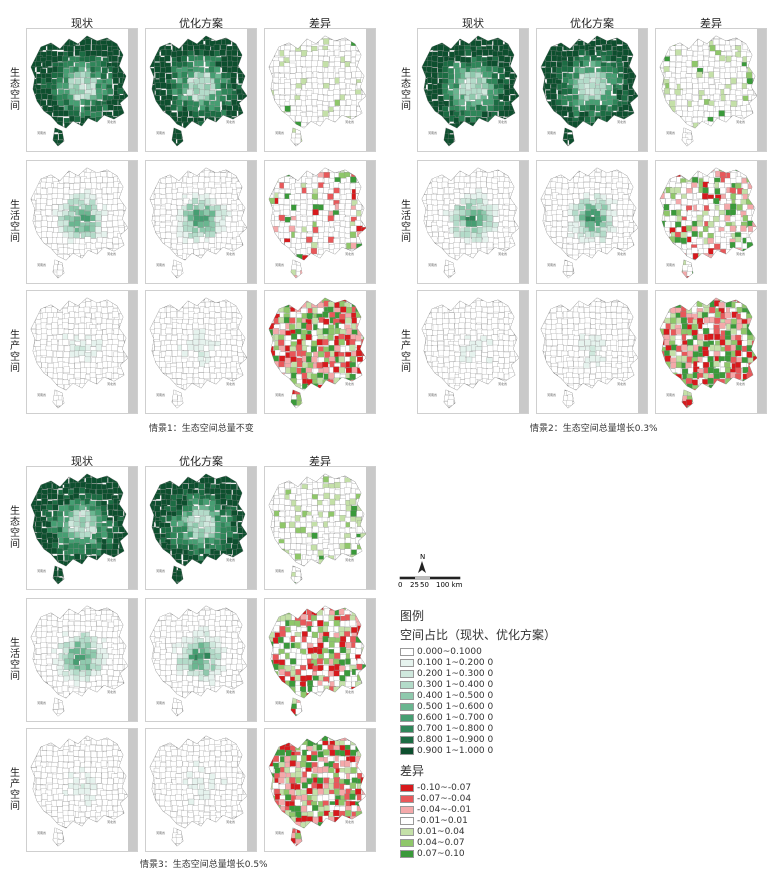  Describe the element at coordinates (251, 90) in the screenshot. I see `sea-strip` at that location.